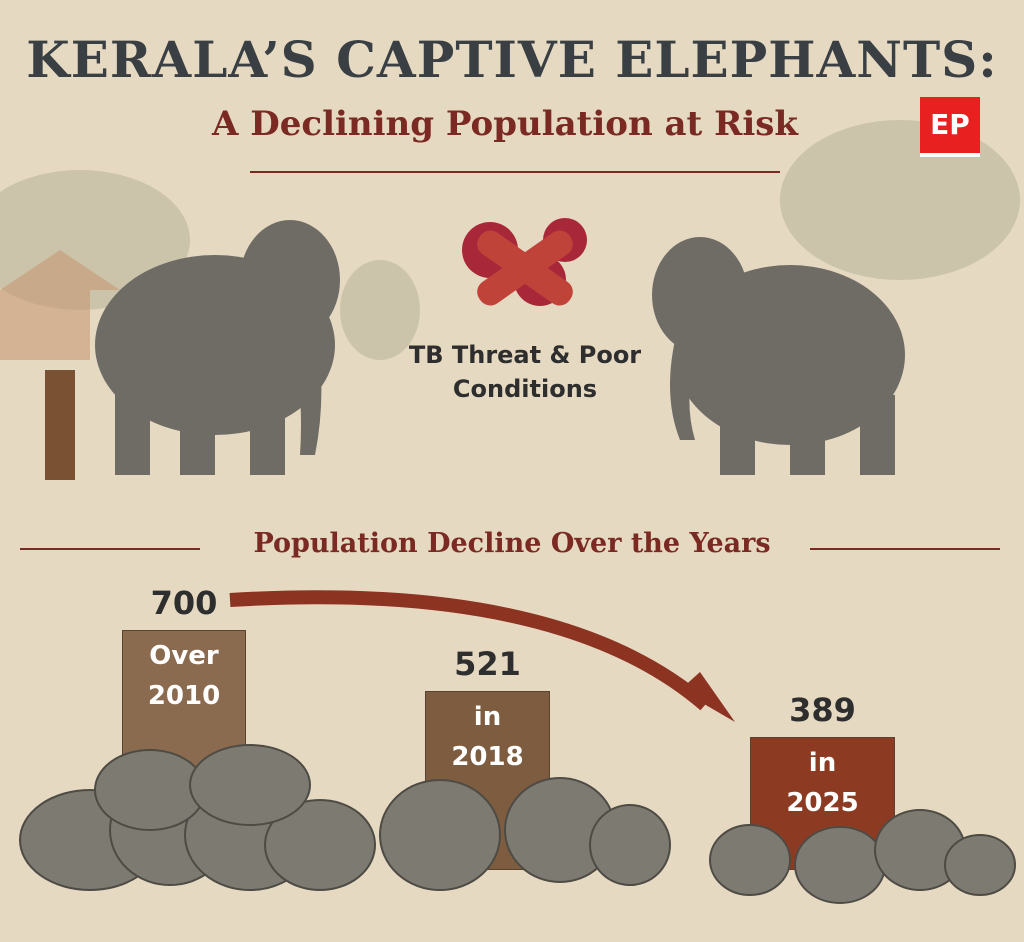  I want to click on title: KERALA’S CAPTIVE ELEPHANTS:, so click(512, 59).